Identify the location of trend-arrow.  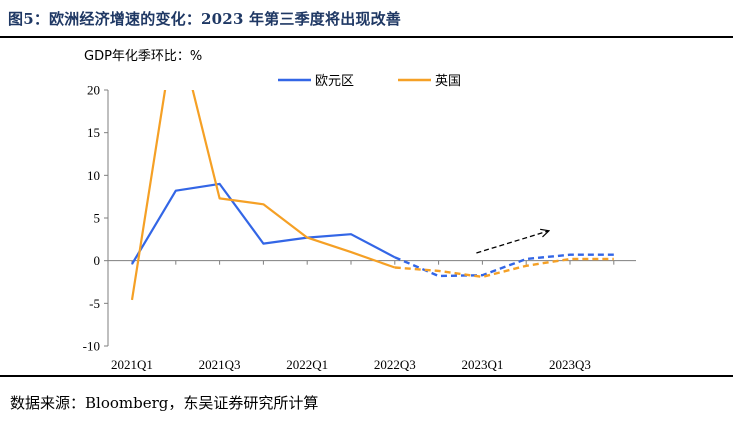
(512, 242).